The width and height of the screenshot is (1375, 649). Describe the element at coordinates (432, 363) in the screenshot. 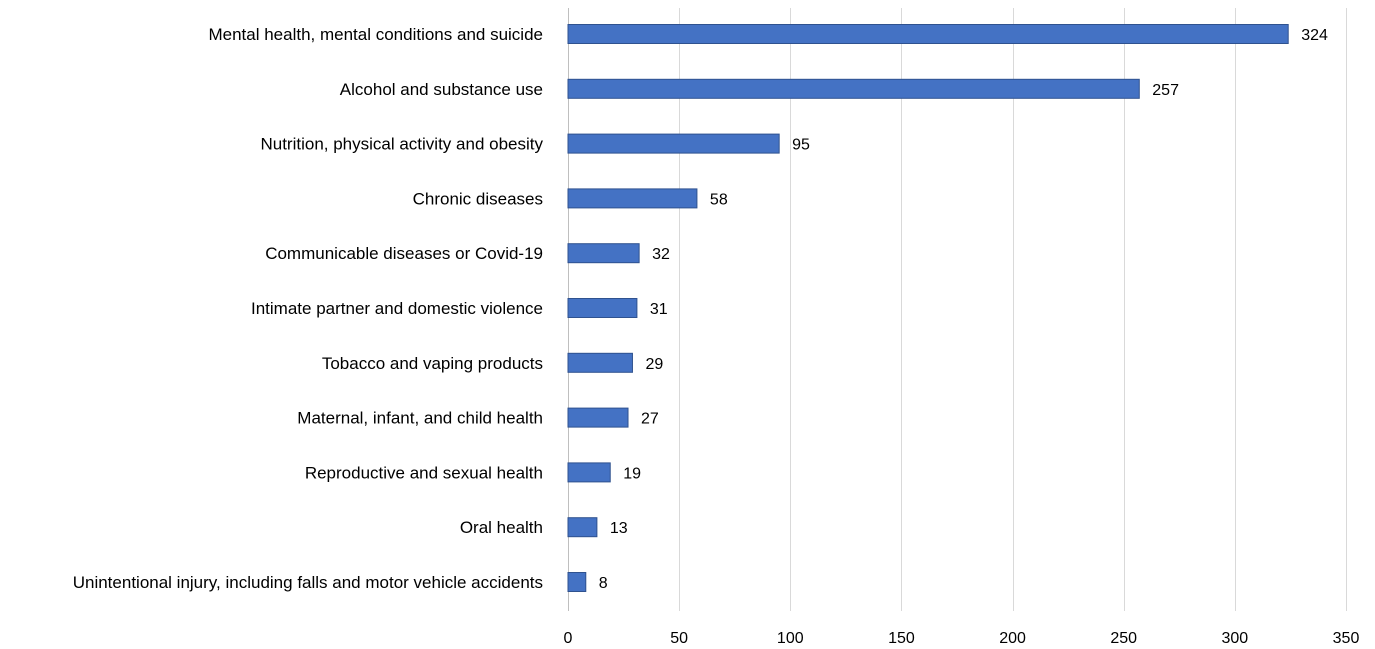

I see `category-label: Tobacco and vaping products` at that location.